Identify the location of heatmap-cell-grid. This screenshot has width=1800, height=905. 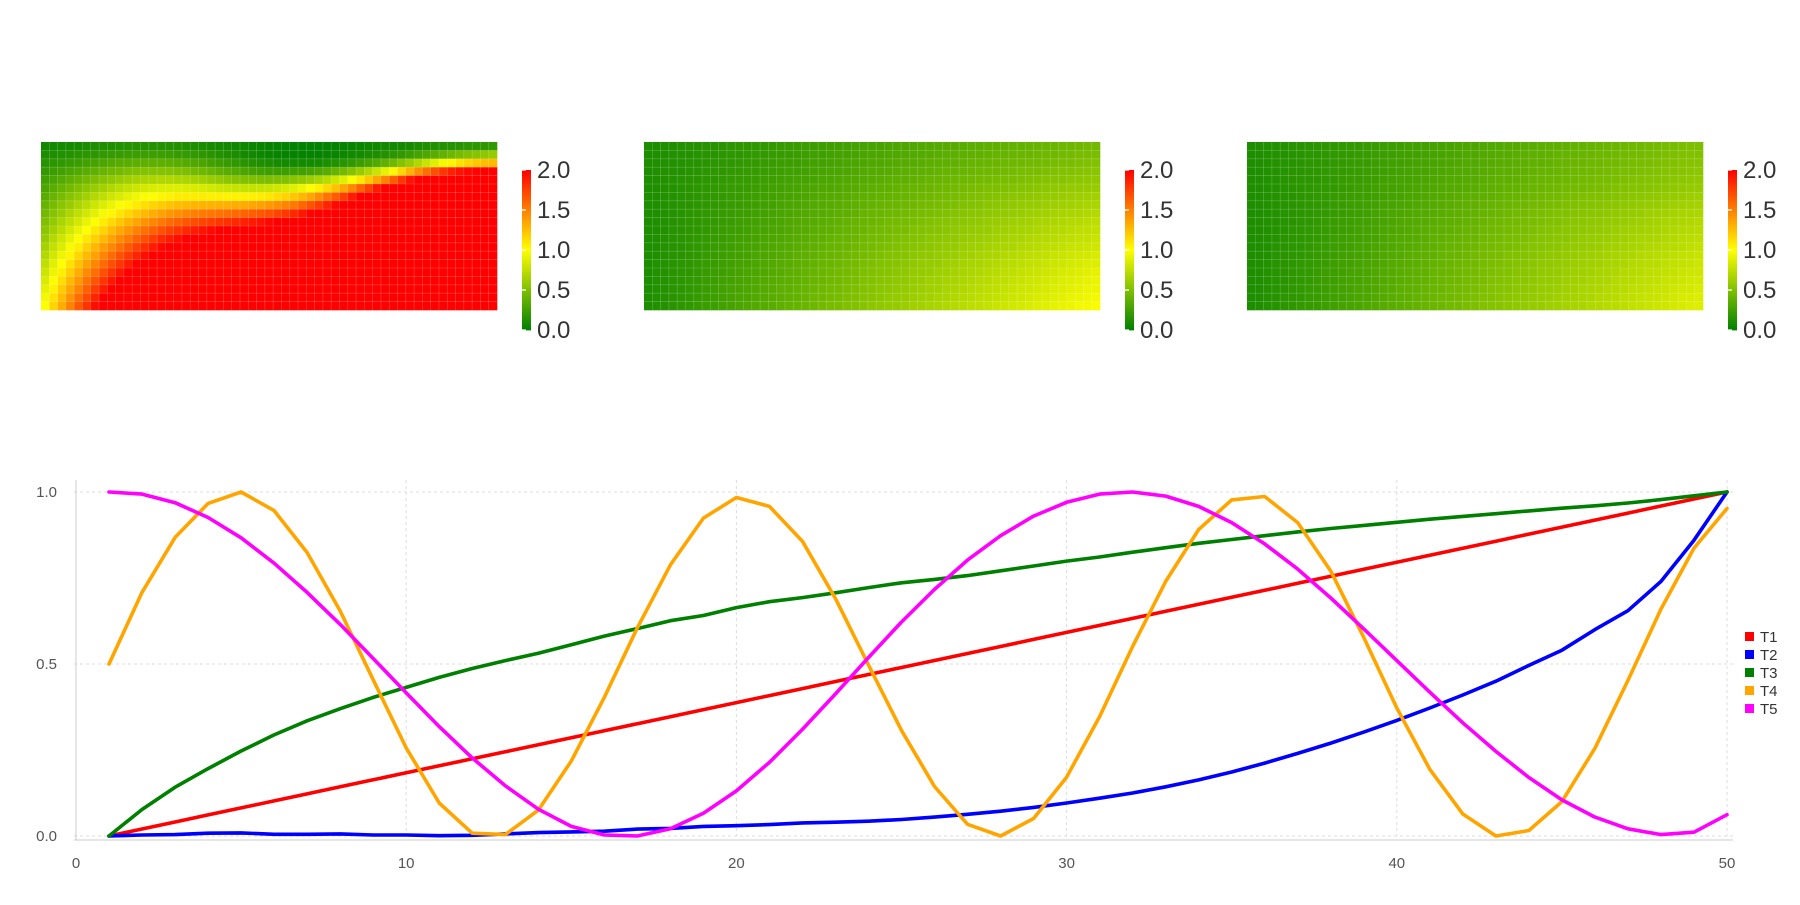
(872, 226).